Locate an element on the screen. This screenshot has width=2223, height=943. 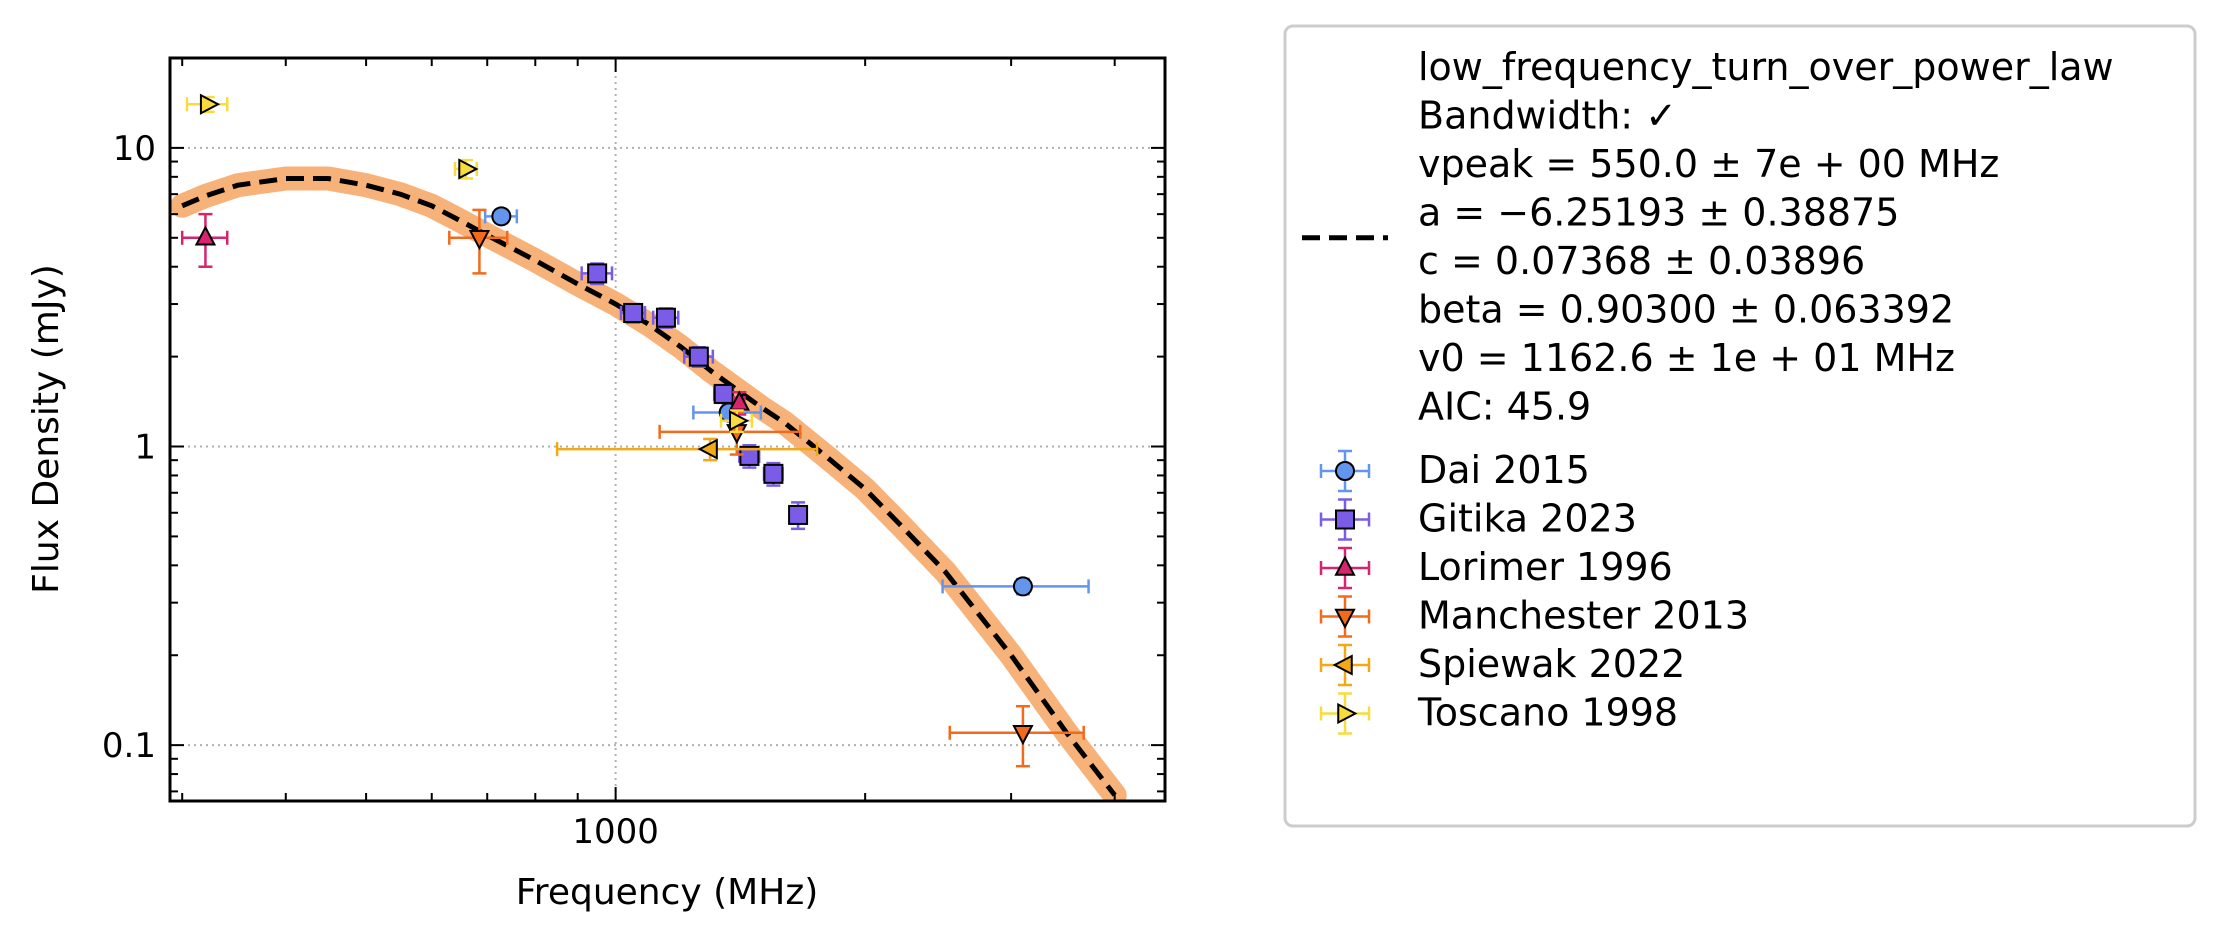
series-spiewak-2022 is located at coordinates (687, 449).